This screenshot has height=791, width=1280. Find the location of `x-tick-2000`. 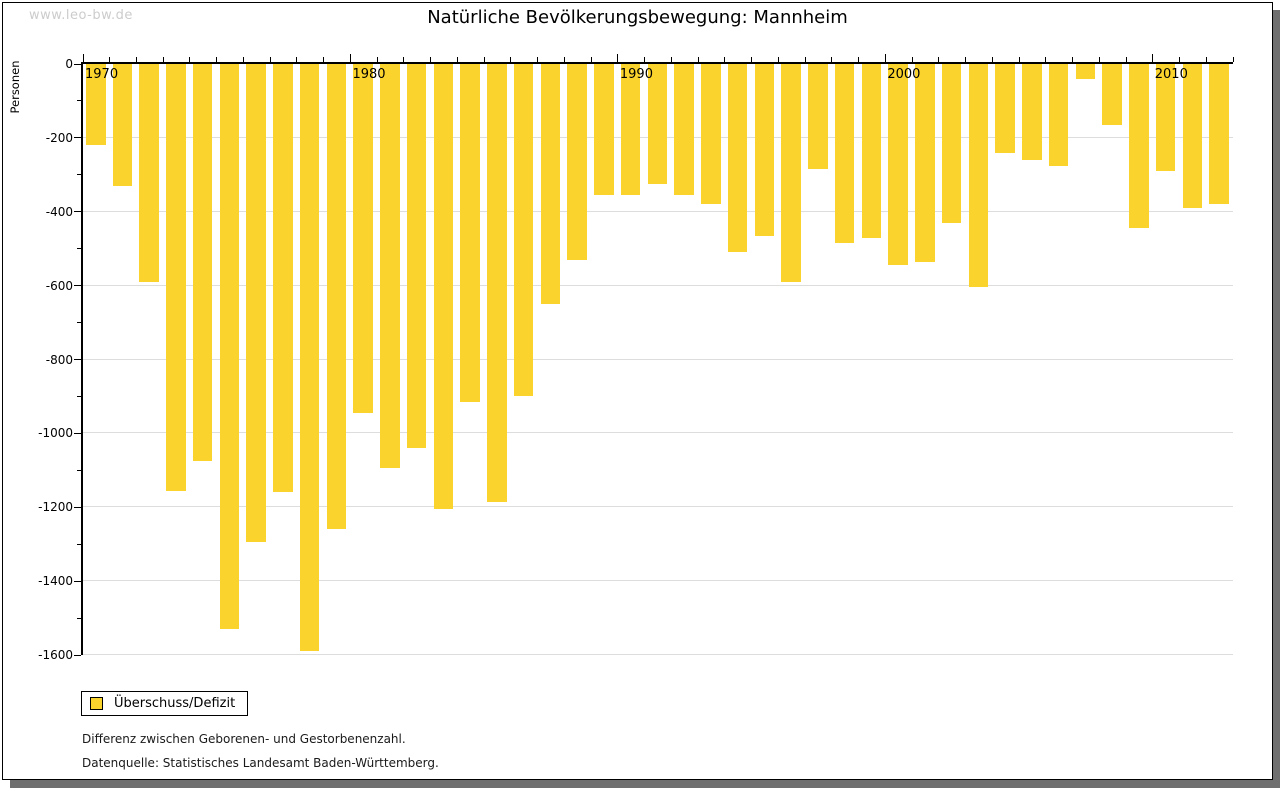

x-tick-2000 is located at coordinates (885, 58).